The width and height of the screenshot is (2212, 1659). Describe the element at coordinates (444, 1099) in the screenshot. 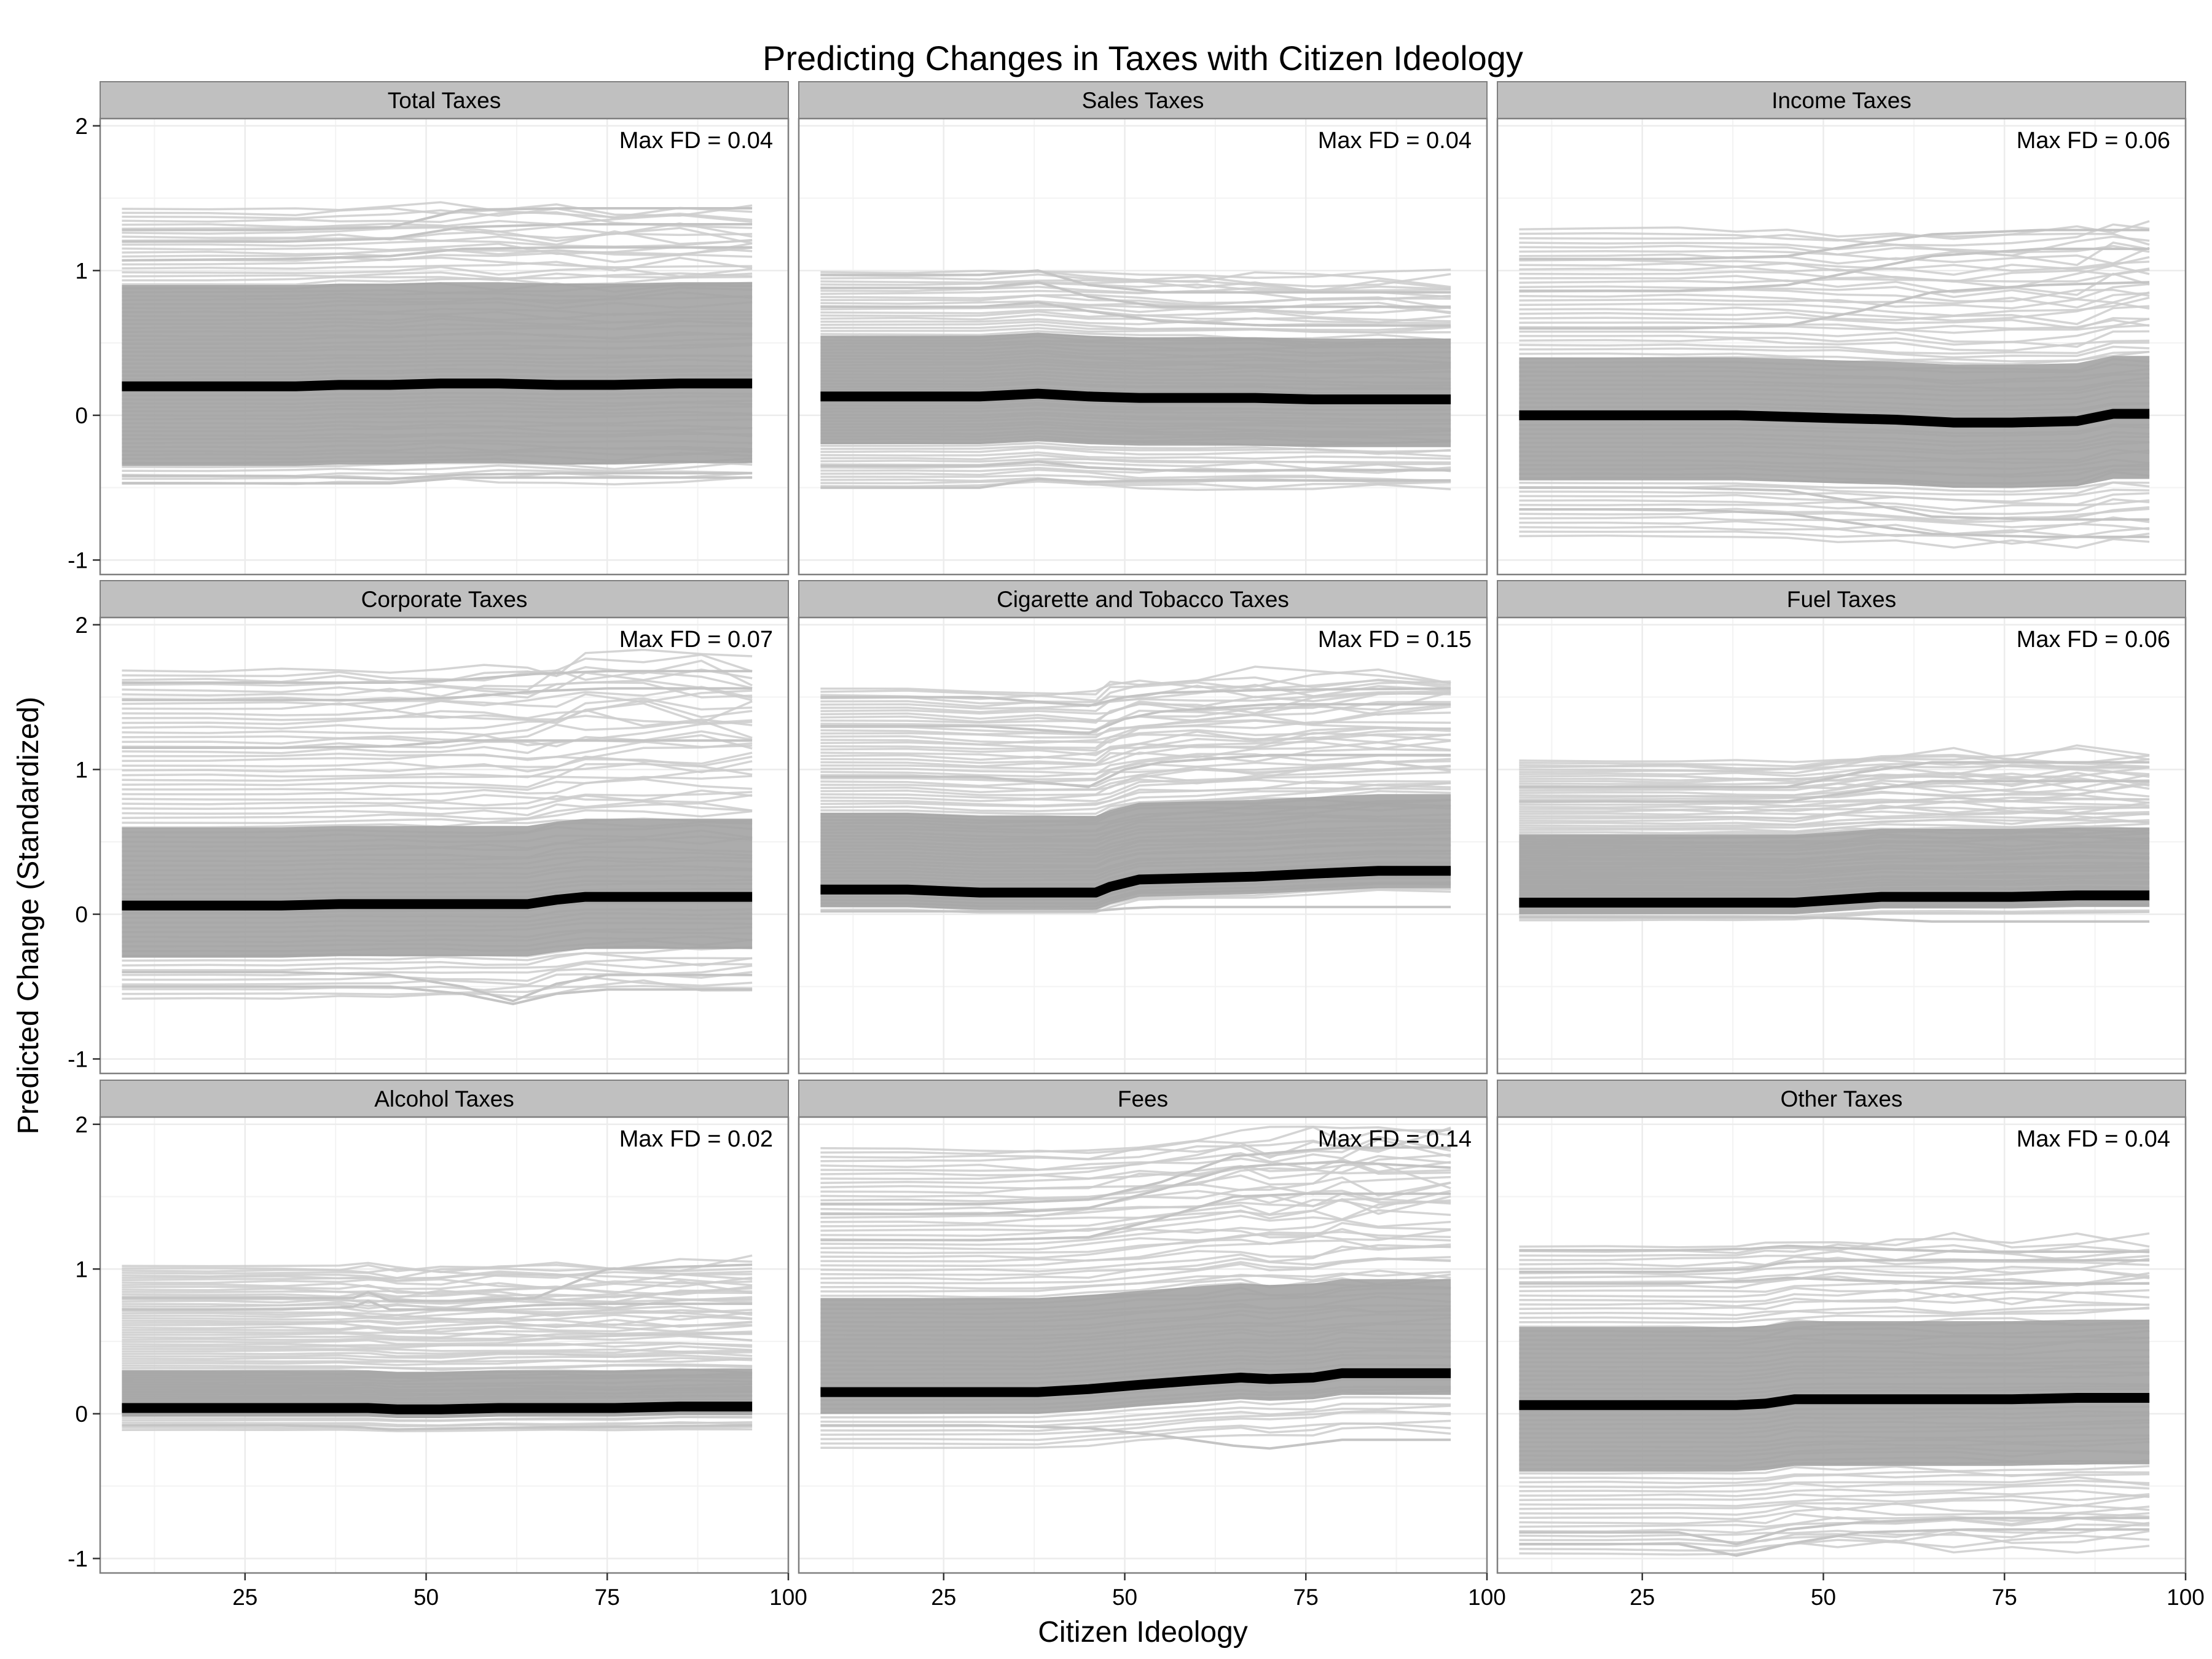

I see `panel-strip-title: Alcohol Taxes` at that location.